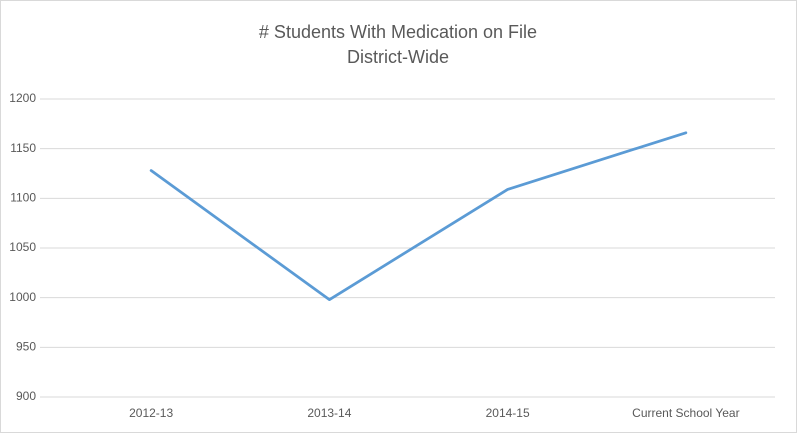 The width and height of the screenshot is (797, 433). Describe the element at coordinates (329, 413) in the screenshot. I see `x-tick-label: 2013-14` at that location.